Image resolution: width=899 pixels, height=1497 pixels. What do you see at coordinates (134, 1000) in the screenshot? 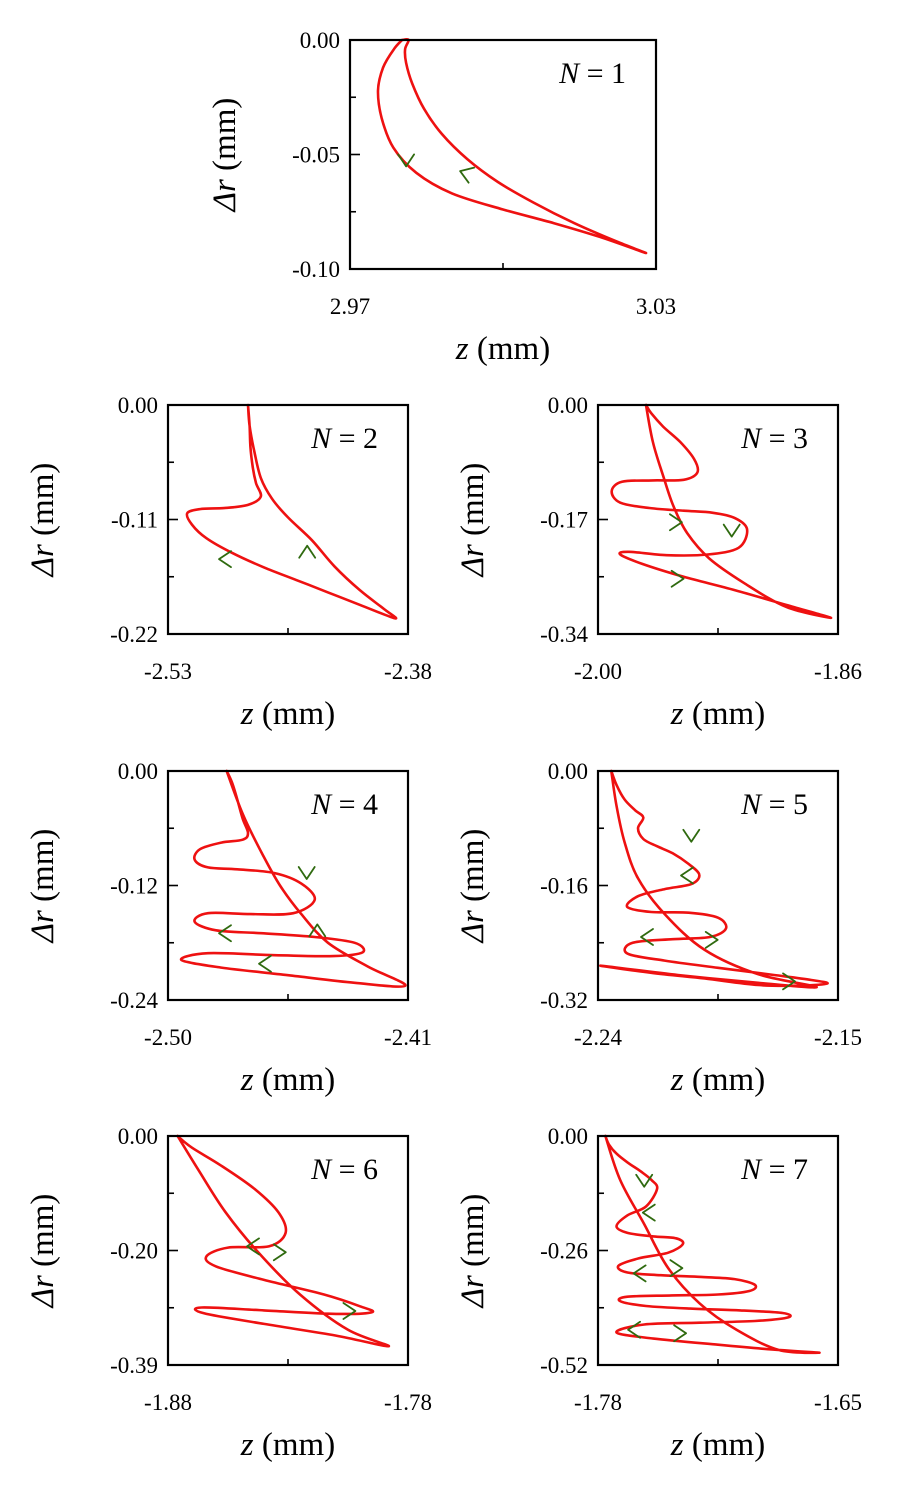
I see `y-tick-label: -0.24` at bounding box center [134, 1000].